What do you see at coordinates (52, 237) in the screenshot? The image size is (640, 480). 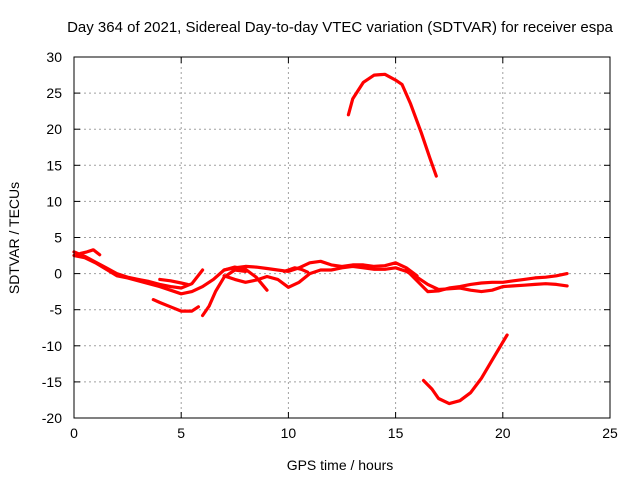 I see `y-tick-labels: -20 -15 -10 -5 0 5 10 15 20 25 30` at bounding box center [52, 237].